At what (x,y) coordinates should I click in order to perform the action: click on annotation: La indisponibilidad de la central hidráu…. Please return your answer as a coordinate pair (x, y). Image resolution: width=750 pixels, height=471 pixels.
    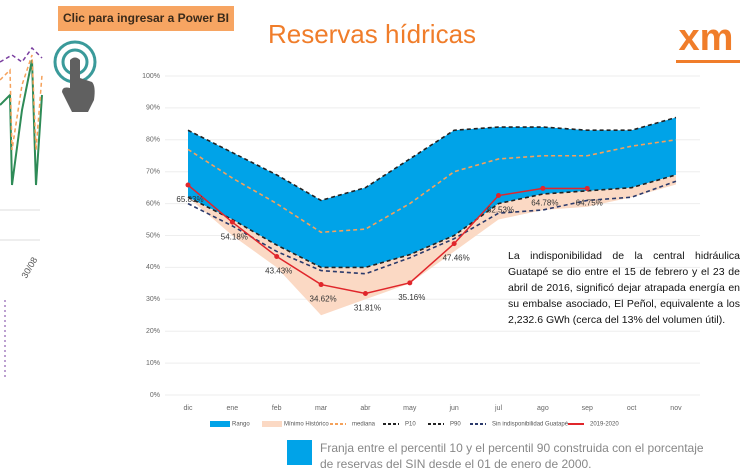
    Looking at the image, I should click on (624, 288).